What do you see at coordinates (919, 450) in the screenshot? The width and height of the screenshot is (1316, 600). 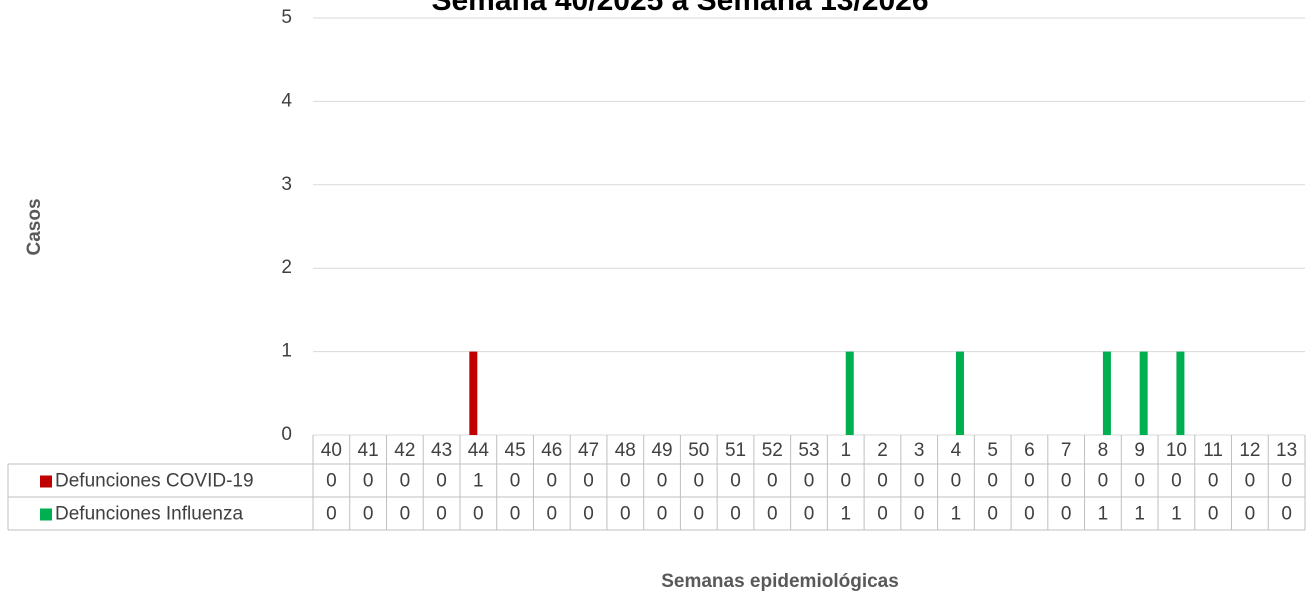 I see `x-tick-label: 3` at bounding box center [919, 450].